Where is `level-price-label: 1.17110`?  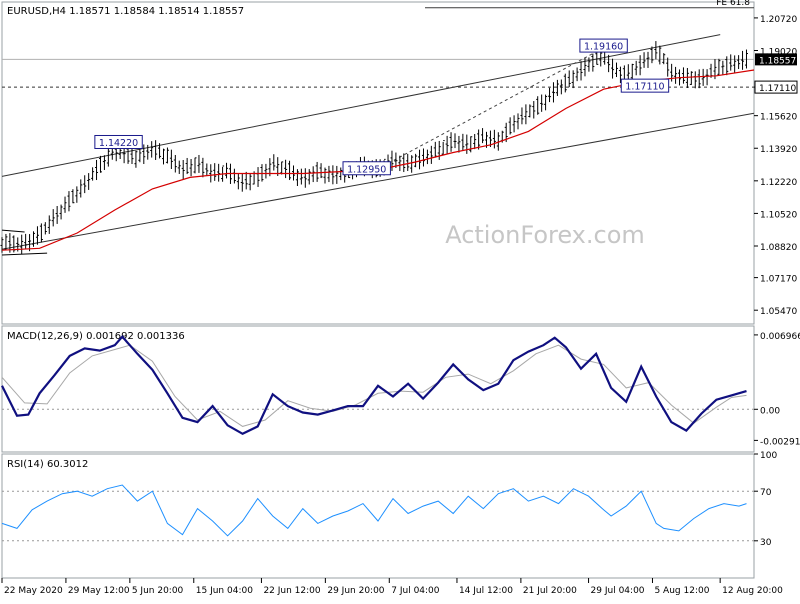 level-price-label: 1.17110 is located at coordinates (777, 89).